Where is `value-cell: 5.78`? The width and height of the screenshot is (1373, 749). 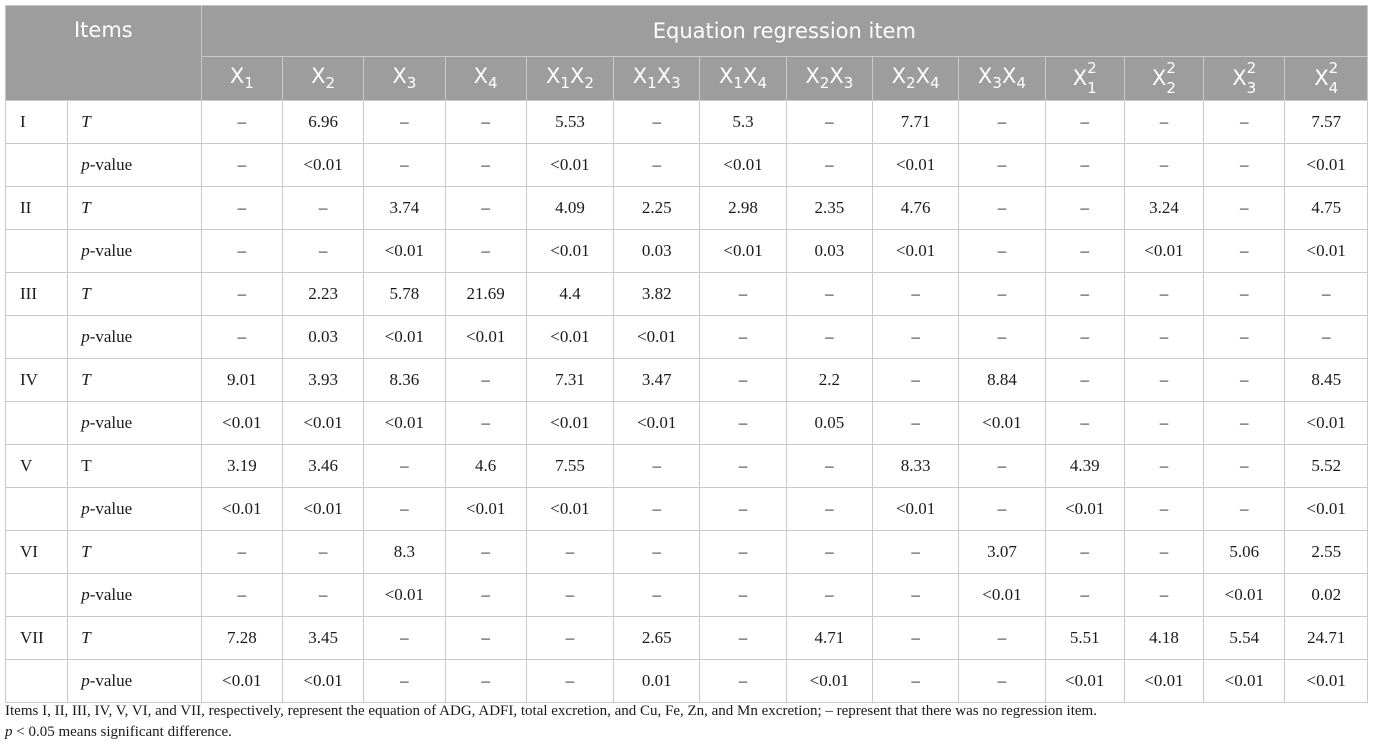 value-cell: 5.78 is located at coordinates (404, 294).